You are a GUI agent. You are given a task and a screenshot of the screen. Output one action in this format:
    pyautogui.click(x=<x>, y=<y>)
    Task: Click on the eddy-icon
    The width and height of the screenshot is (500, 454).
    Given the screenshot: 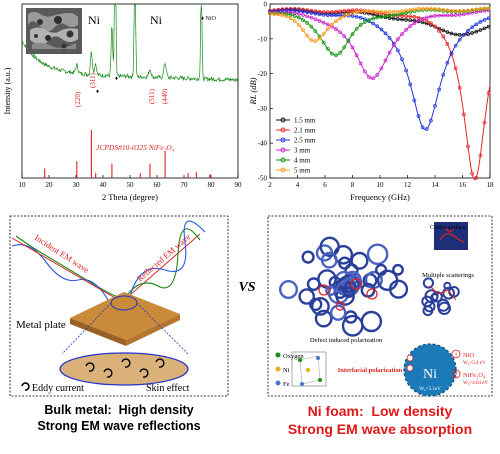 What is the action you would take?
    pyautogui.click(x=25, y=386)
    